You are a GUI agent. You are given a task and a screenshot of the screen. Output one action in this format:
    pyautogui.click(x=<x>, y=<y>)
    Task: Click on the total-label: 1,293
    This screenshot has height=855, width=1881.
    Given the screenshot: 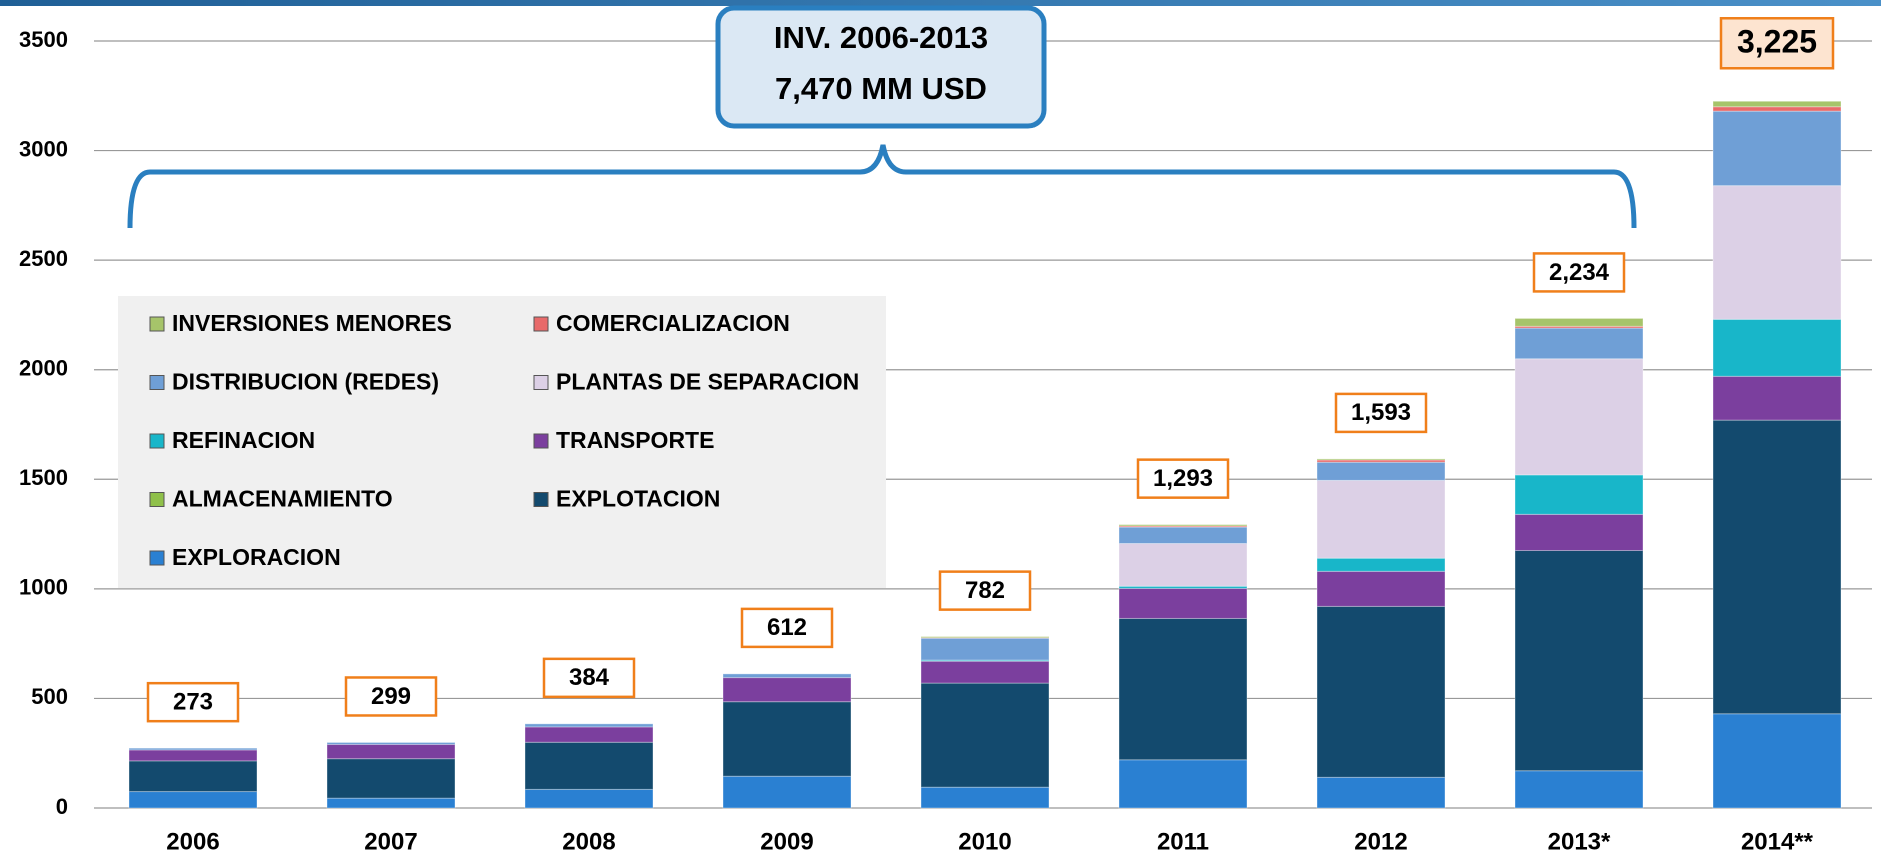 What is the action you would take?
    pyautogui.click(x=1183, y=478)
    